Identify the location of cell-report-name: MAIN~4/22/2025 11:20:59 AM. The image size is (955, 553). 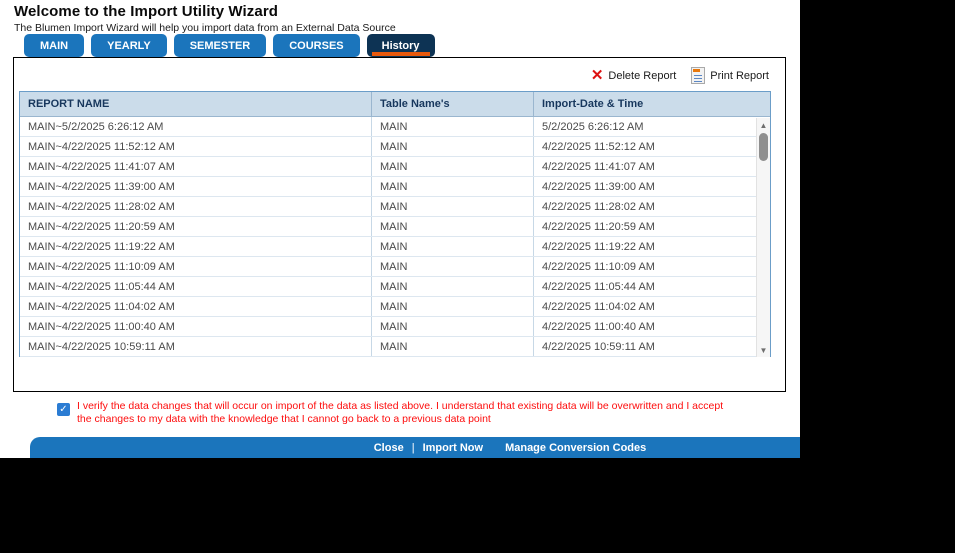
(101, 226).